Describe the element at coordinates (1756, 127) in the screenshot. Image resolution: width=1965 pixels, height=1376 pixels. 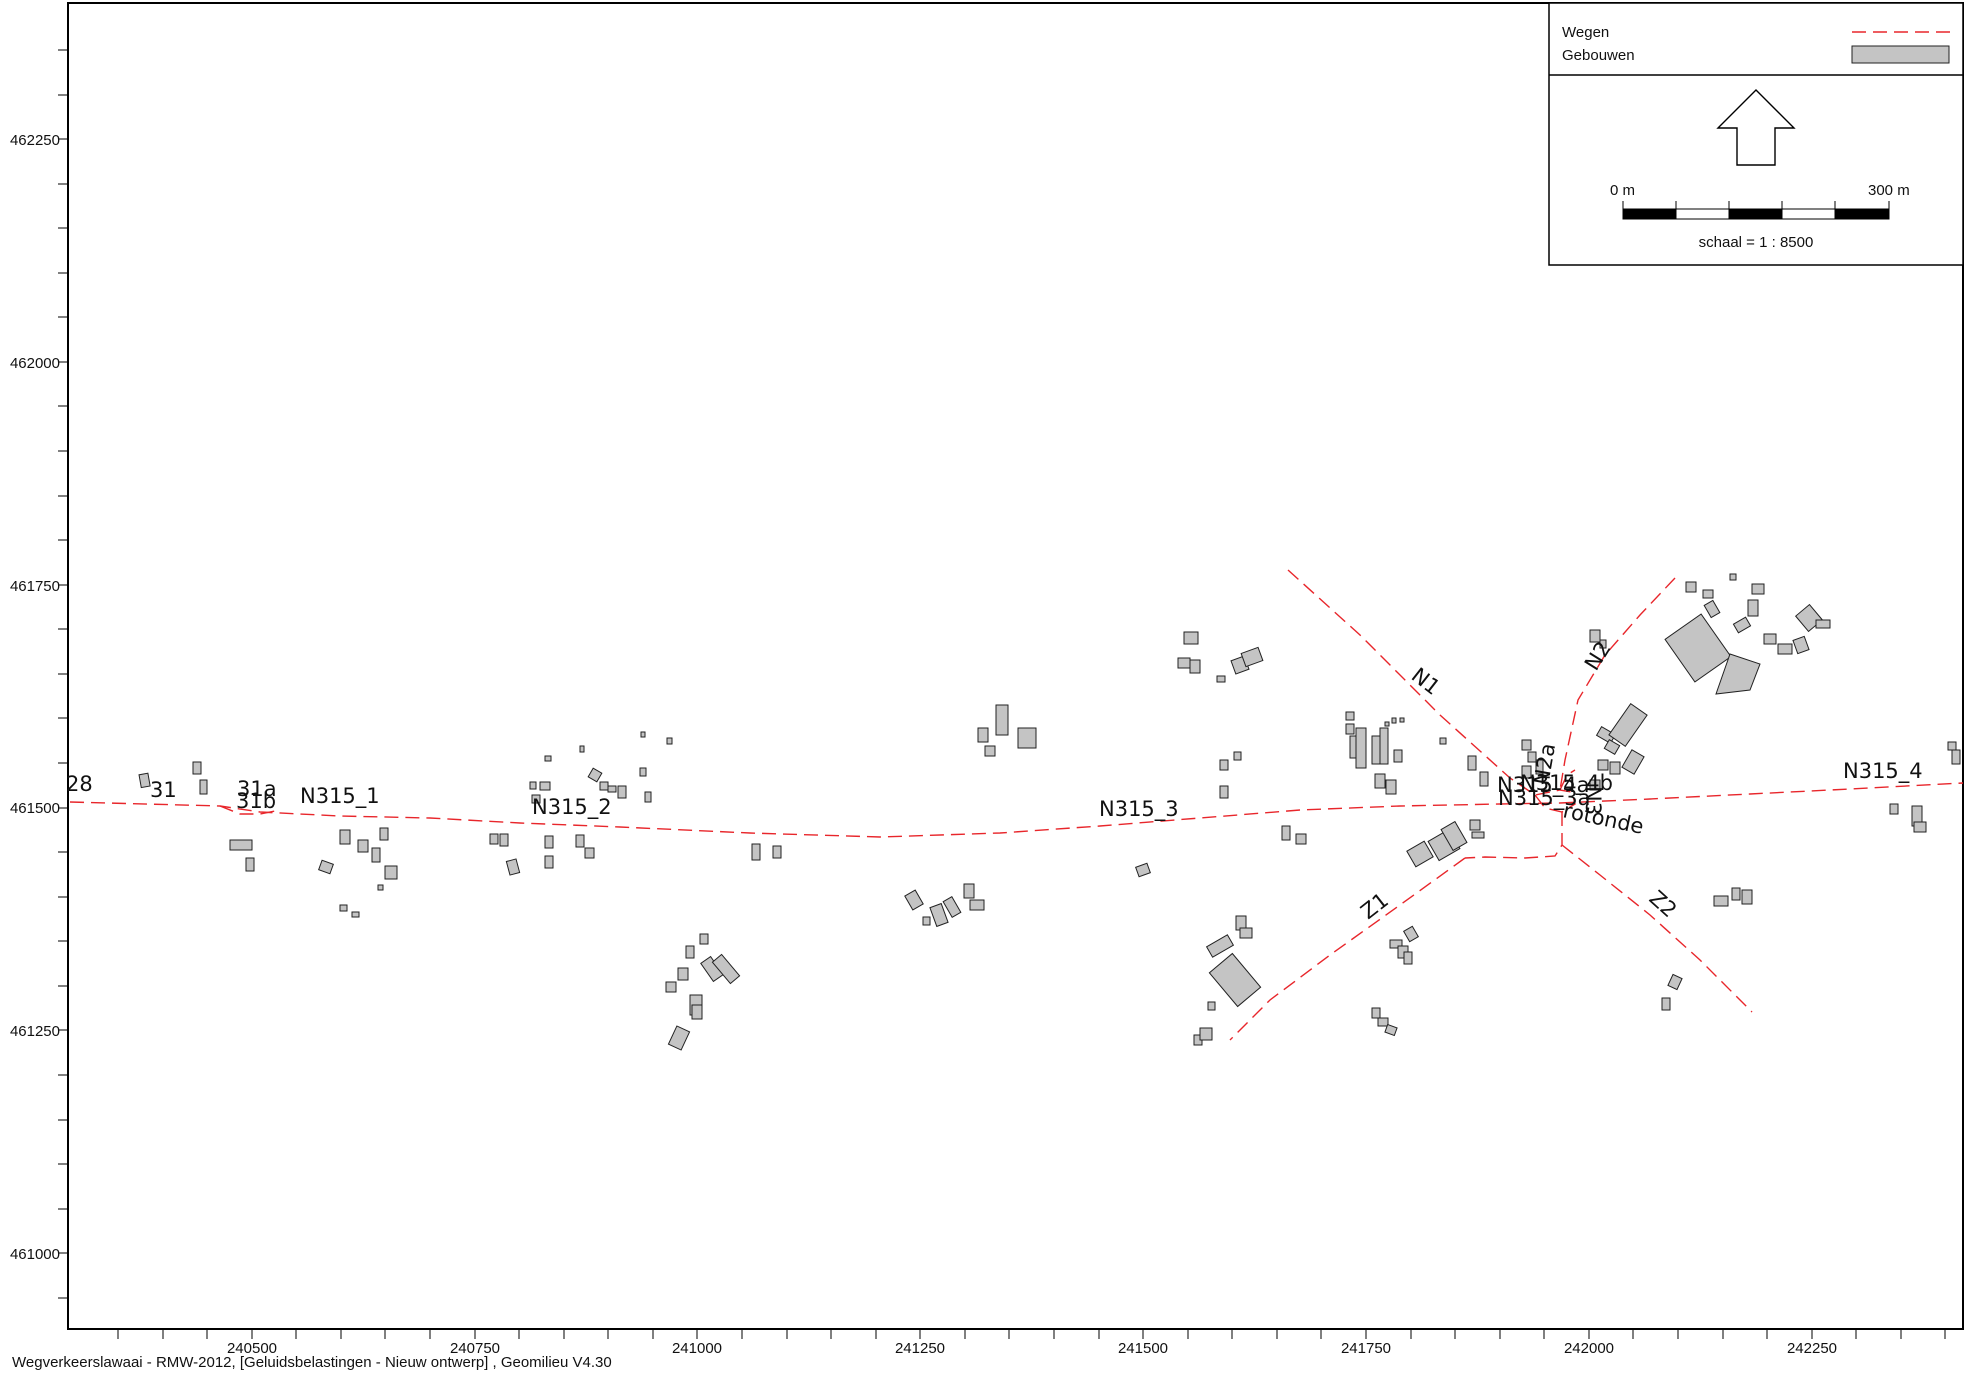
I see `north-arrow-icon` at that location.